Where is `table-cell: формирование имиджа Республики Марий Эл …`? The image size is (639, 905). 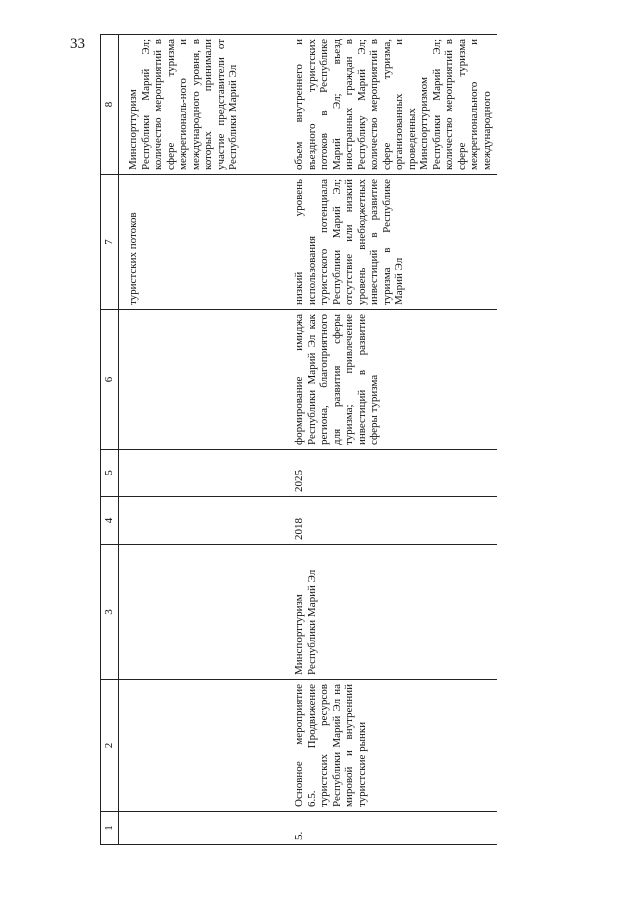
table-cell: формирование имиджа Республики Марий Эл … is located at coordinates (394, 379).